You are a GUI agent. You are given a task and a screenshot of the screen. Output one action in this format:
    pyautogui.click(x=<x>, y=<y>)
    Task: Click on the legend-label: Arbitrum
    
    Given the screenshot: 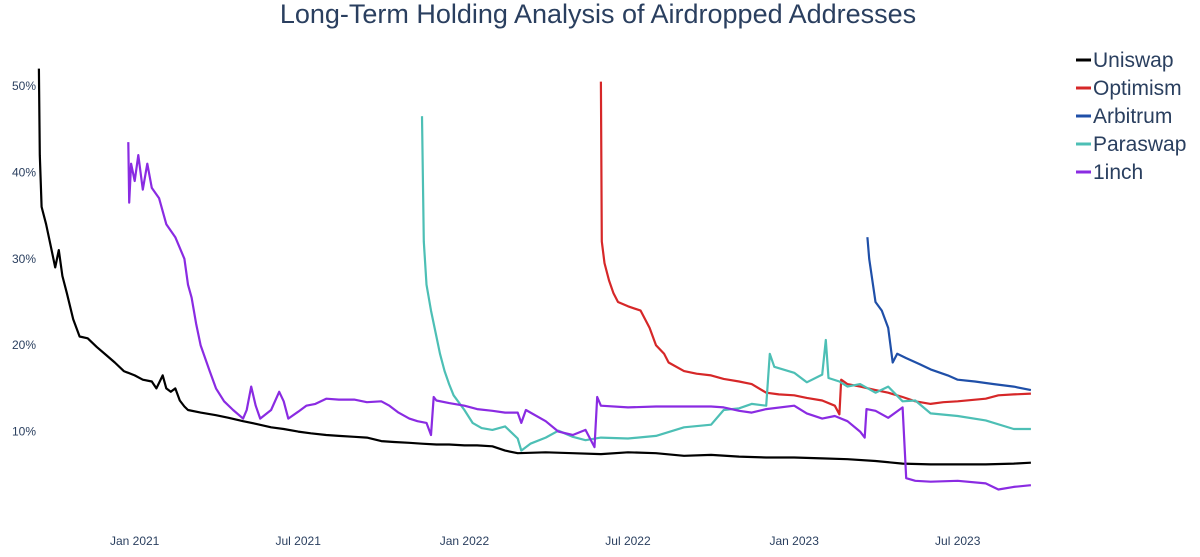 What is the action you would take?
    pyautogui.click(x=1132, y=116)
    